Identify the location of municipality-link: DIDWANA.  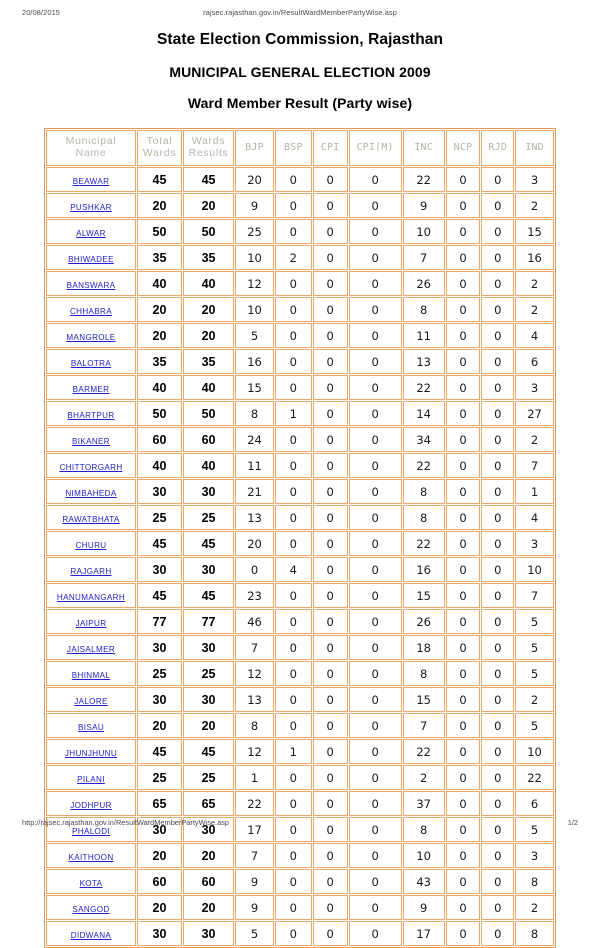
(91, 935).